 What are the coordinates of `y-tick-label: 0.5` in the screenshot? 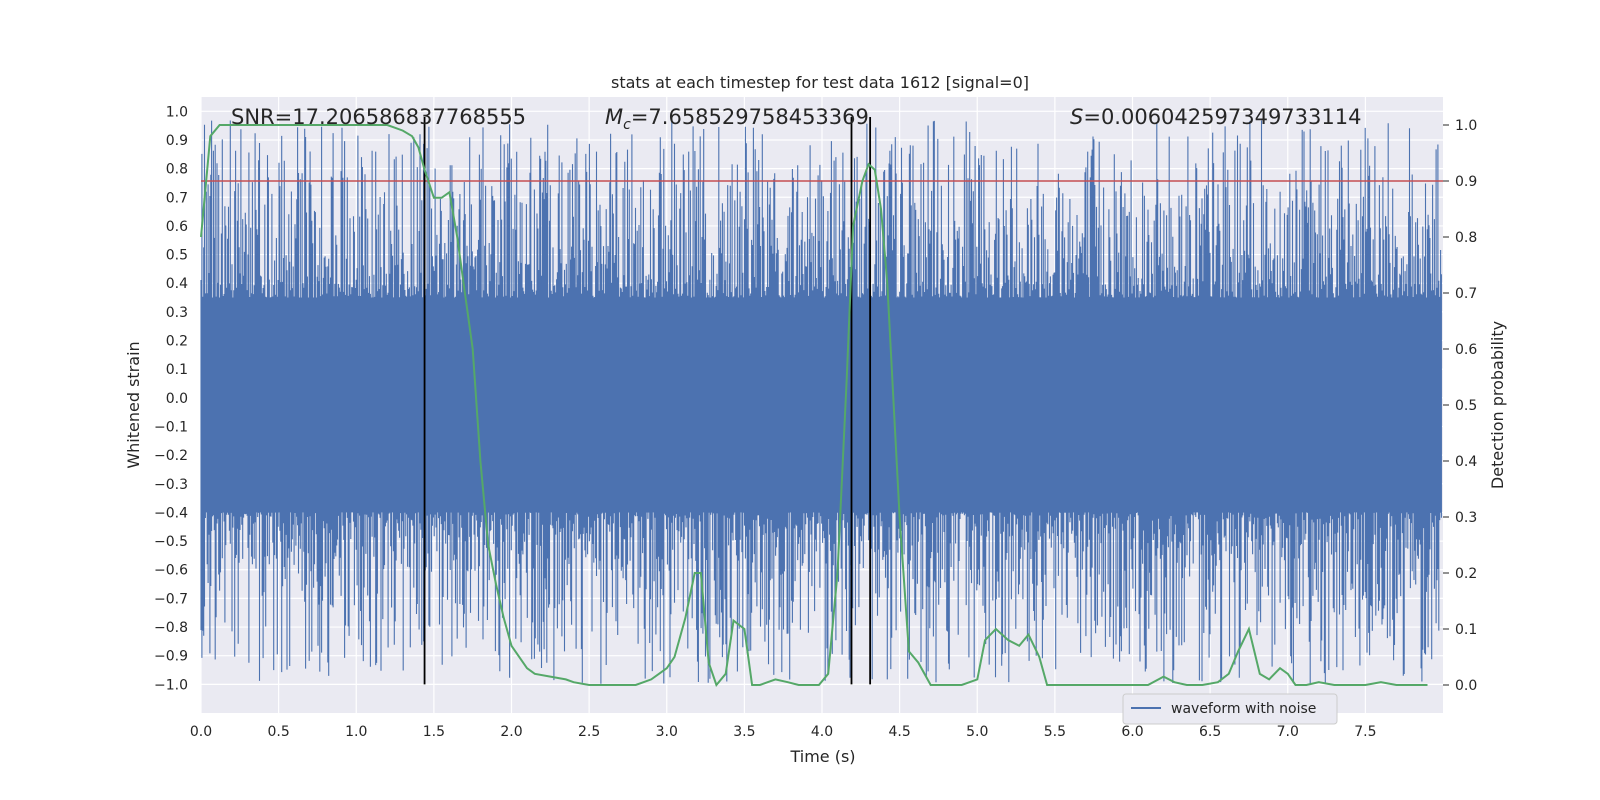 It's located at (177, 256).